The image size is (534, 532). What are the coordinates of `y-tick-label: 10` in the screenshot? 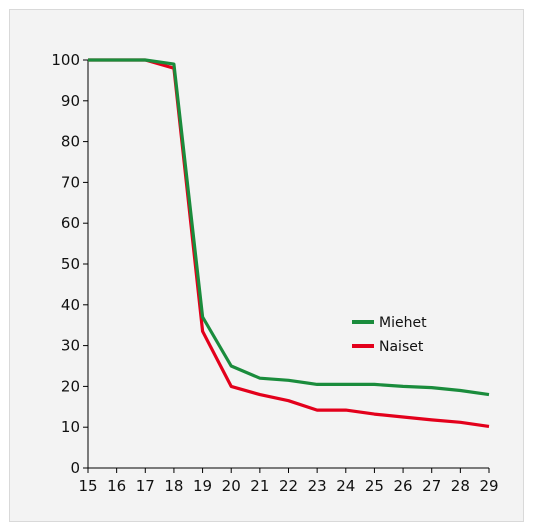 It's located at (70, 427).